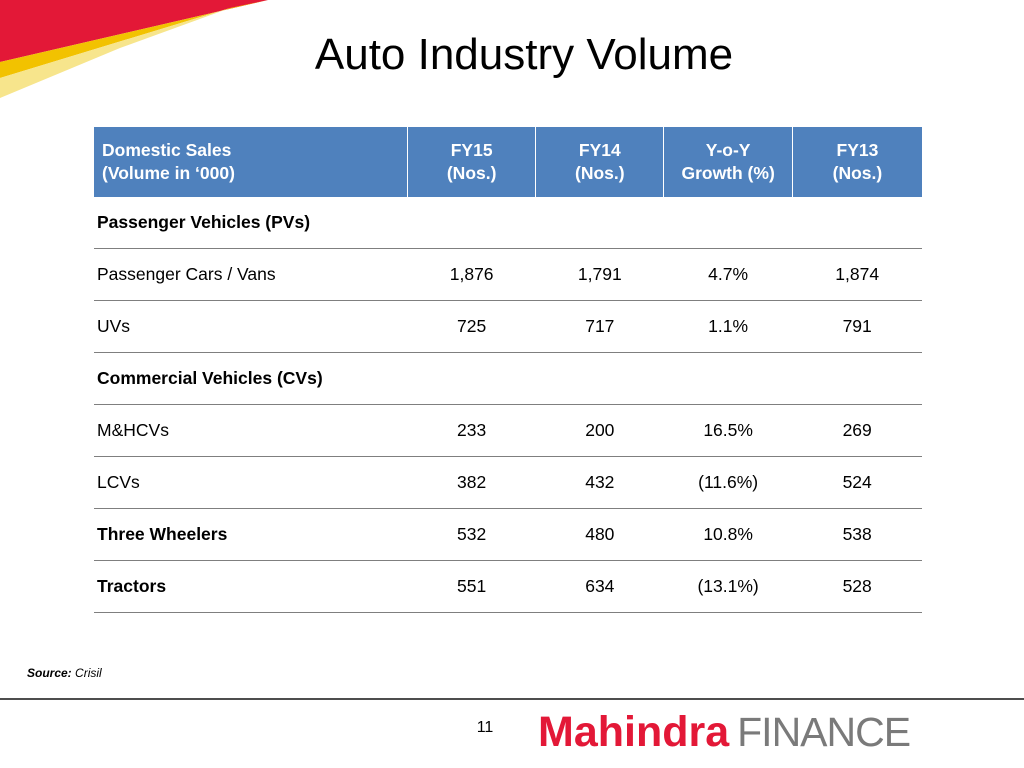 The width and height of the screenshot is (1024, 768). I want to click on table-row: Three Wheelers 532 480 10.8% 538, so click(508, 534).